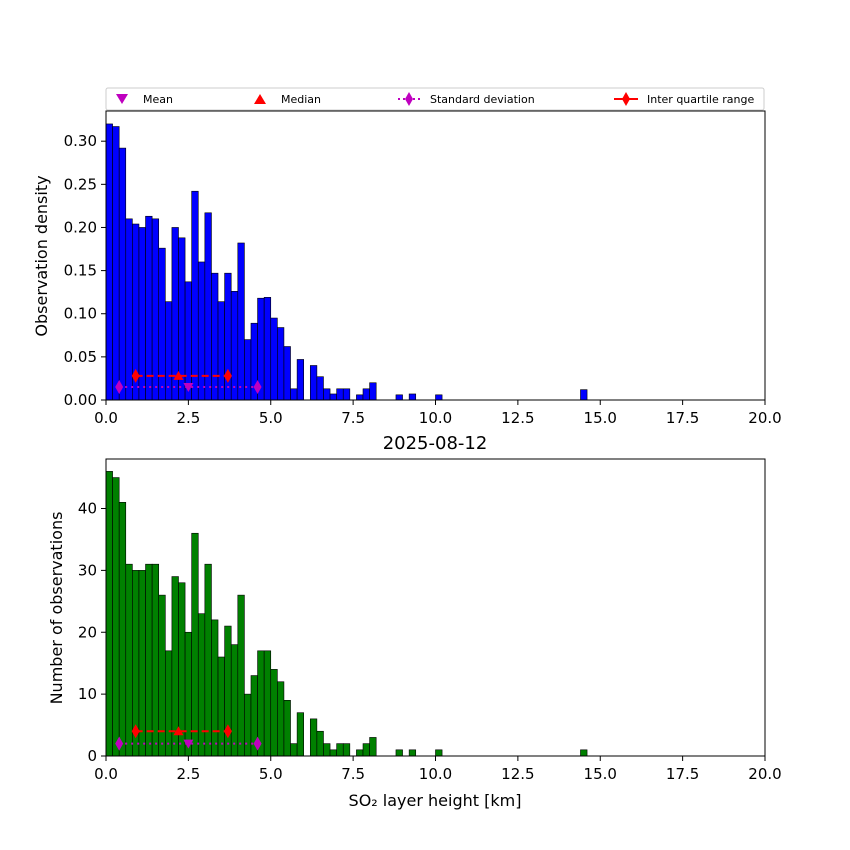 The height and width of the screenshot is (850, 850). What do you see at coordinates (80, 271) in the screenshot?
I see `y-tick-label: 0.15` at bounding box center [80, 271].